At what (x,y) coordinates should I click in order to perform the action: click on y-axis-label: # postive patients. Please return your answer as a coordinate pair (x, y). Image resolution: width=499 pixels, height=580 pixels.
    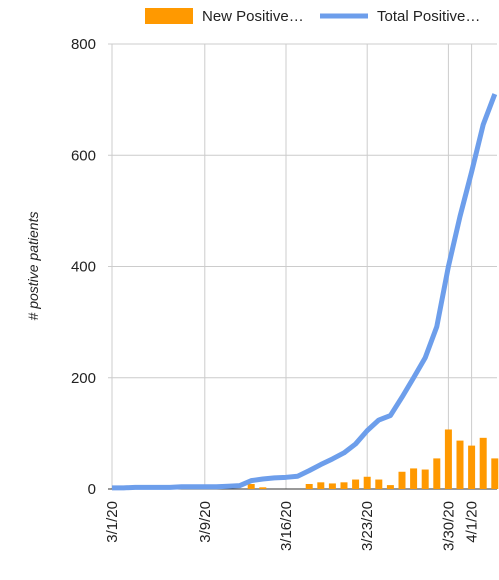
    Looking at the image, I should click on (33, 266).